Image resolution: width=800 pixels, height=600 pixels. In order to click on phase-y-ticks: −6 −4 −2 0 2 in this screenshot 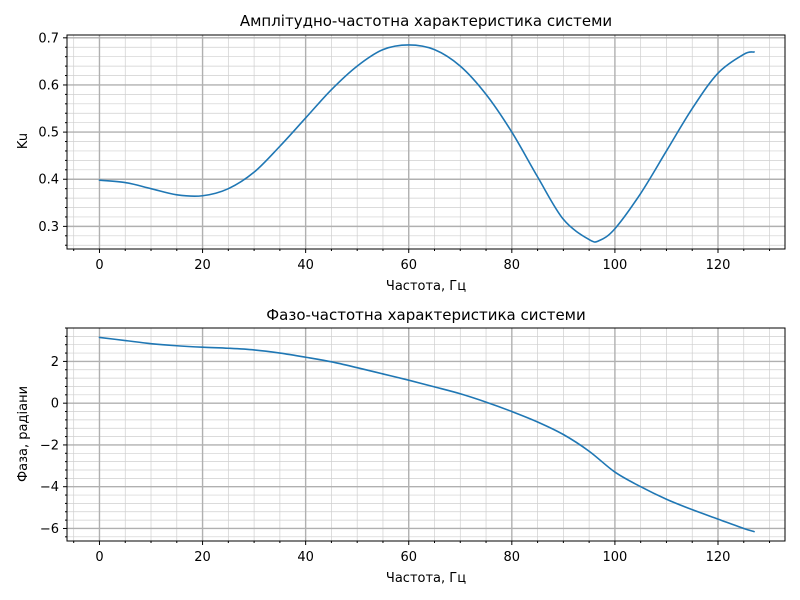, I will do `click(53, 432)`.